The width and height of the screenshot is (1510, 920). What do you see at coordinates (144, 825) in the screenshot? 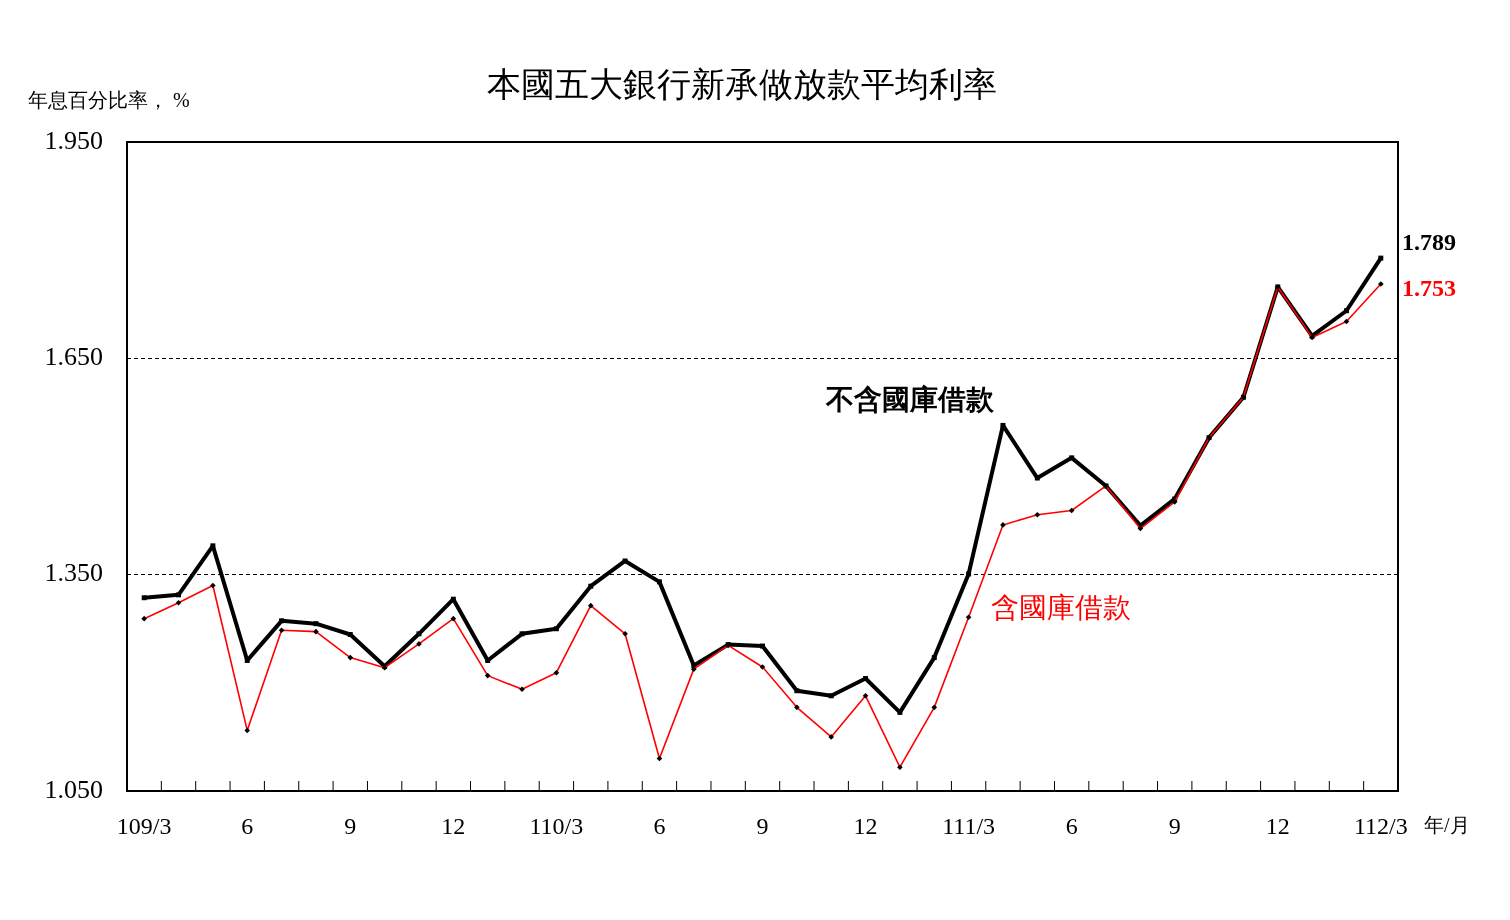
I see `x-tick-label: 109/3` at bounding box center [144, 825].